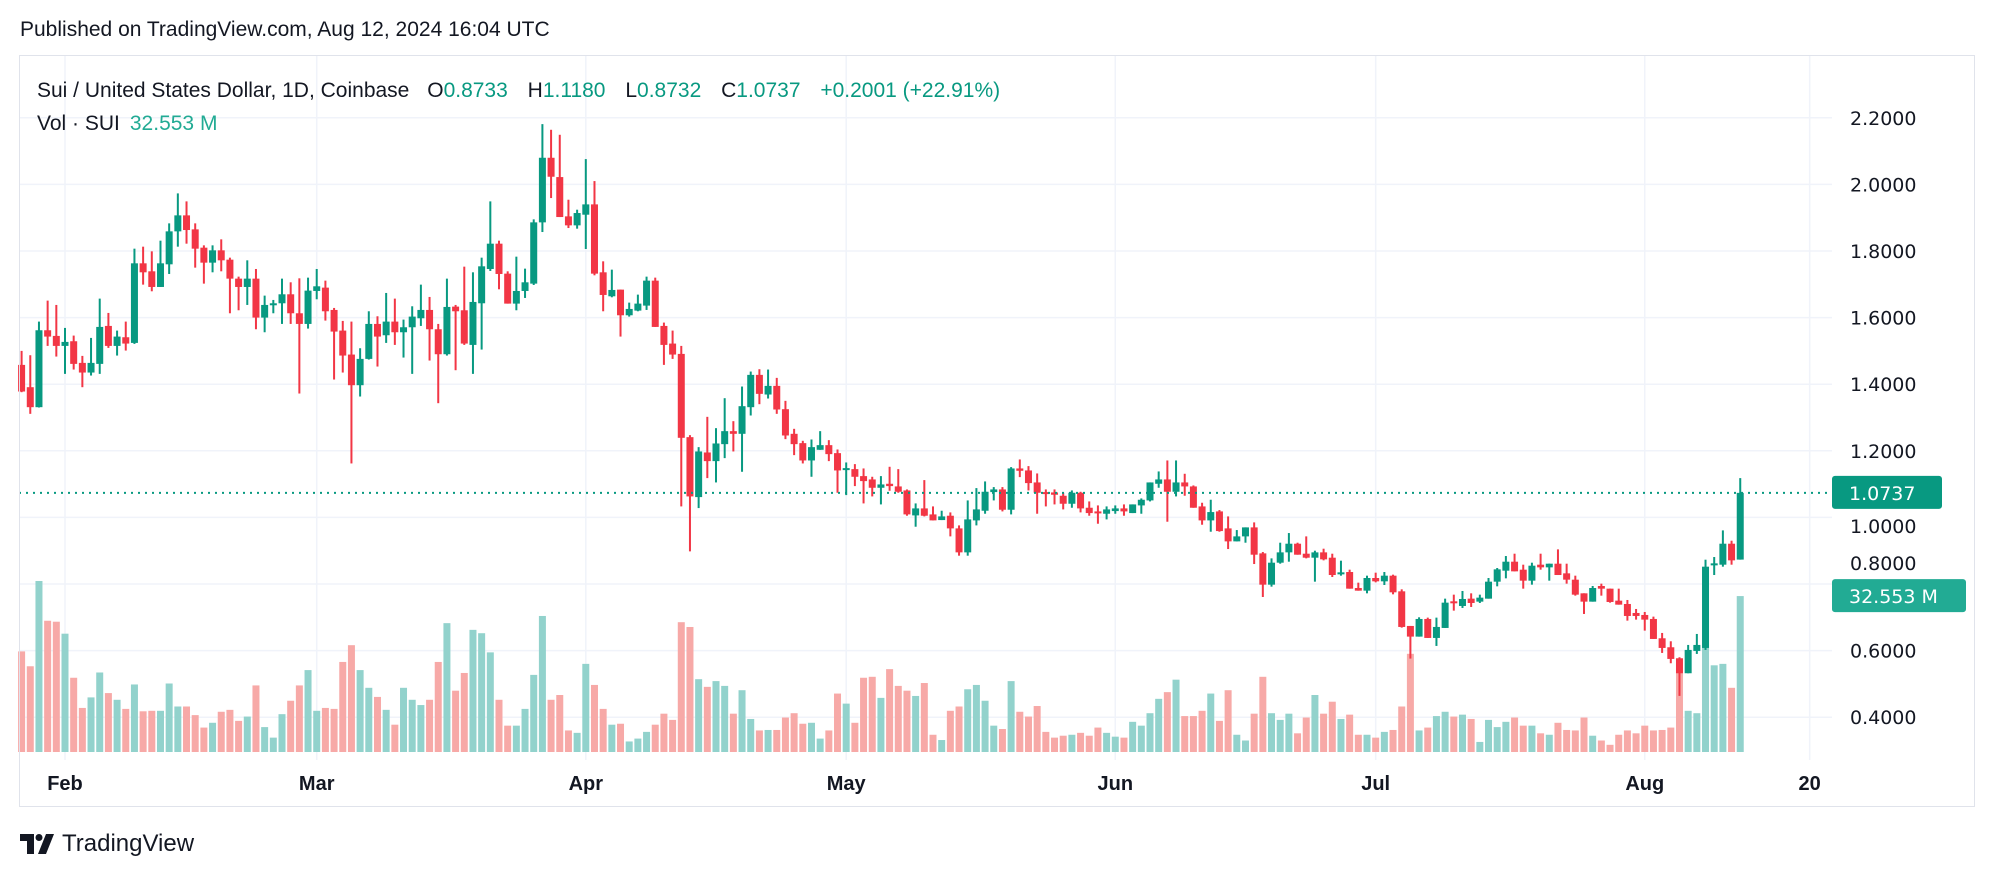  What do you see at coordinates (847, 784) in the screenshot?
I see `time-tick-label: May` at bounding box center [847, 784].